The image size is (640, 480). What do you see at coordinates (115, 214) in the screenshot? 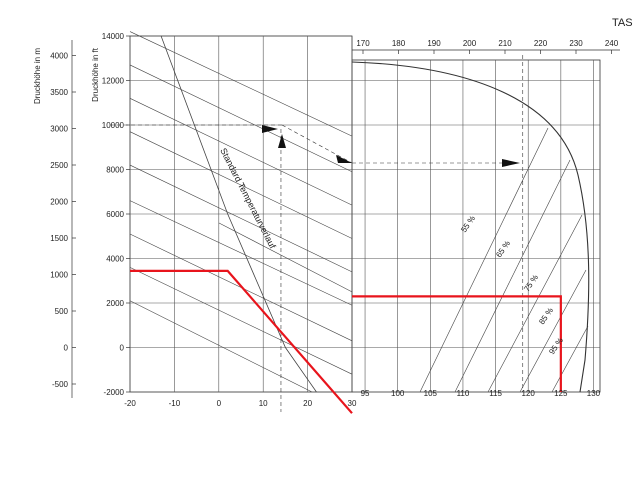
I see `y-tick-label-ft: 6000` at bounding box center [115, 214].